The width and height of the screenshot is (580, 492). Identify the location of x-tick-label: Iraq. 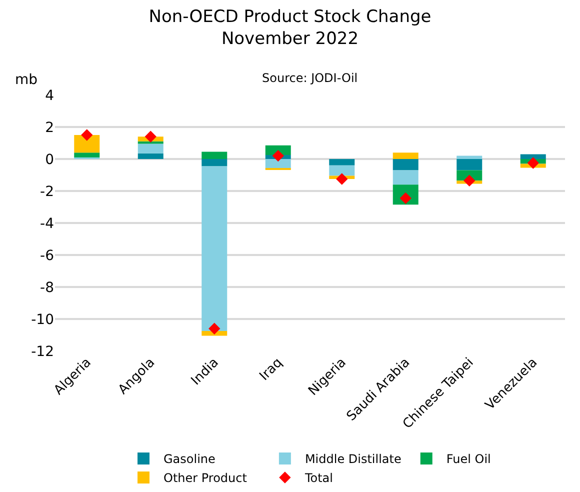
(271, 369).